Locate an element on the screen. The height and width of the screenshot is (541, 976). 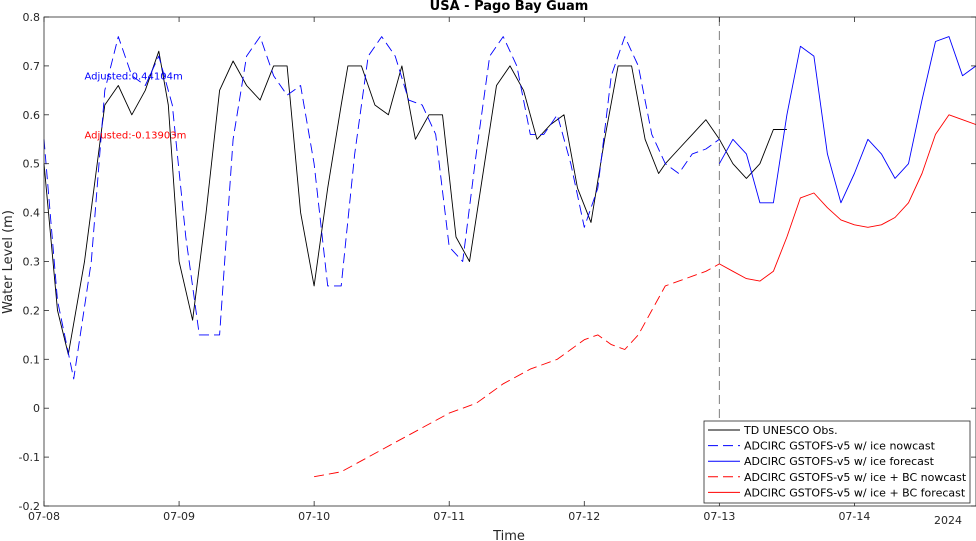
y-tick-label: 0.8 is located at coordinates (32, 17).